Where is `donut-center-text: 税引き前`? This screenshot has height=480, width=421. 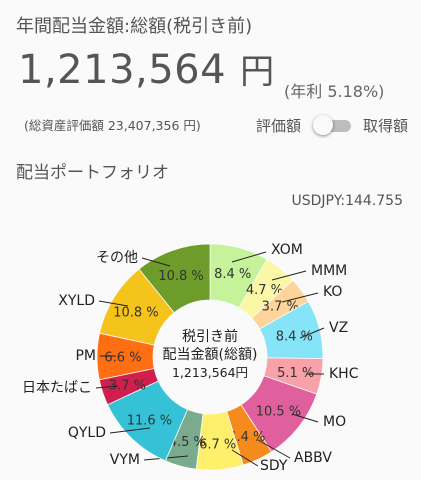 donut-center-text: 税引き前 is located at coordinates (210, 336).